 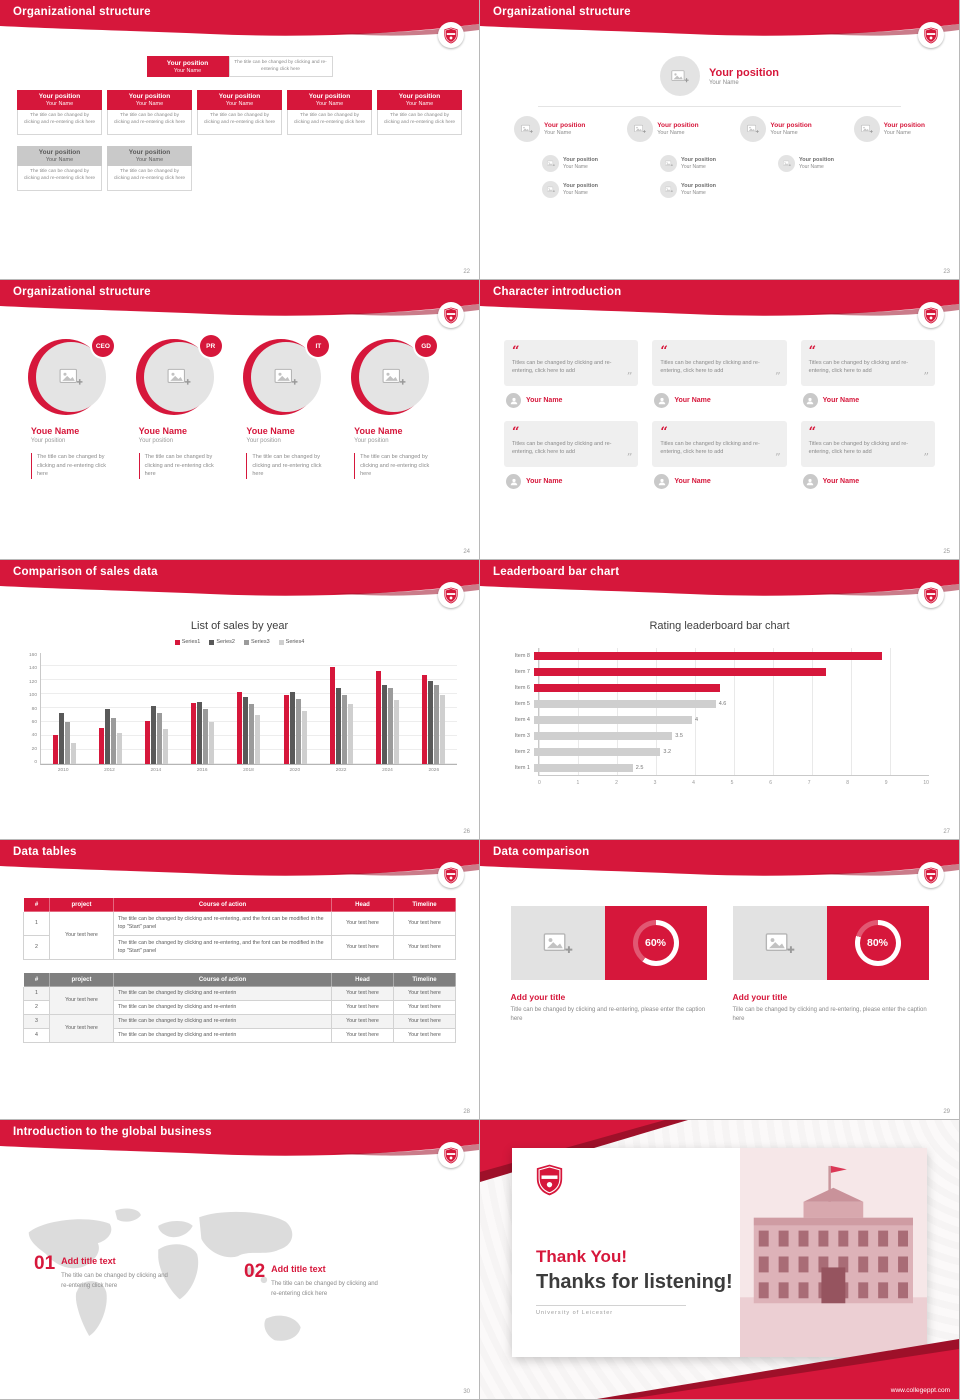 What do you see at coordinates (731, 736) in the screenshot?
I see `bar-track: 3.5` at bounding box center [731, 736].